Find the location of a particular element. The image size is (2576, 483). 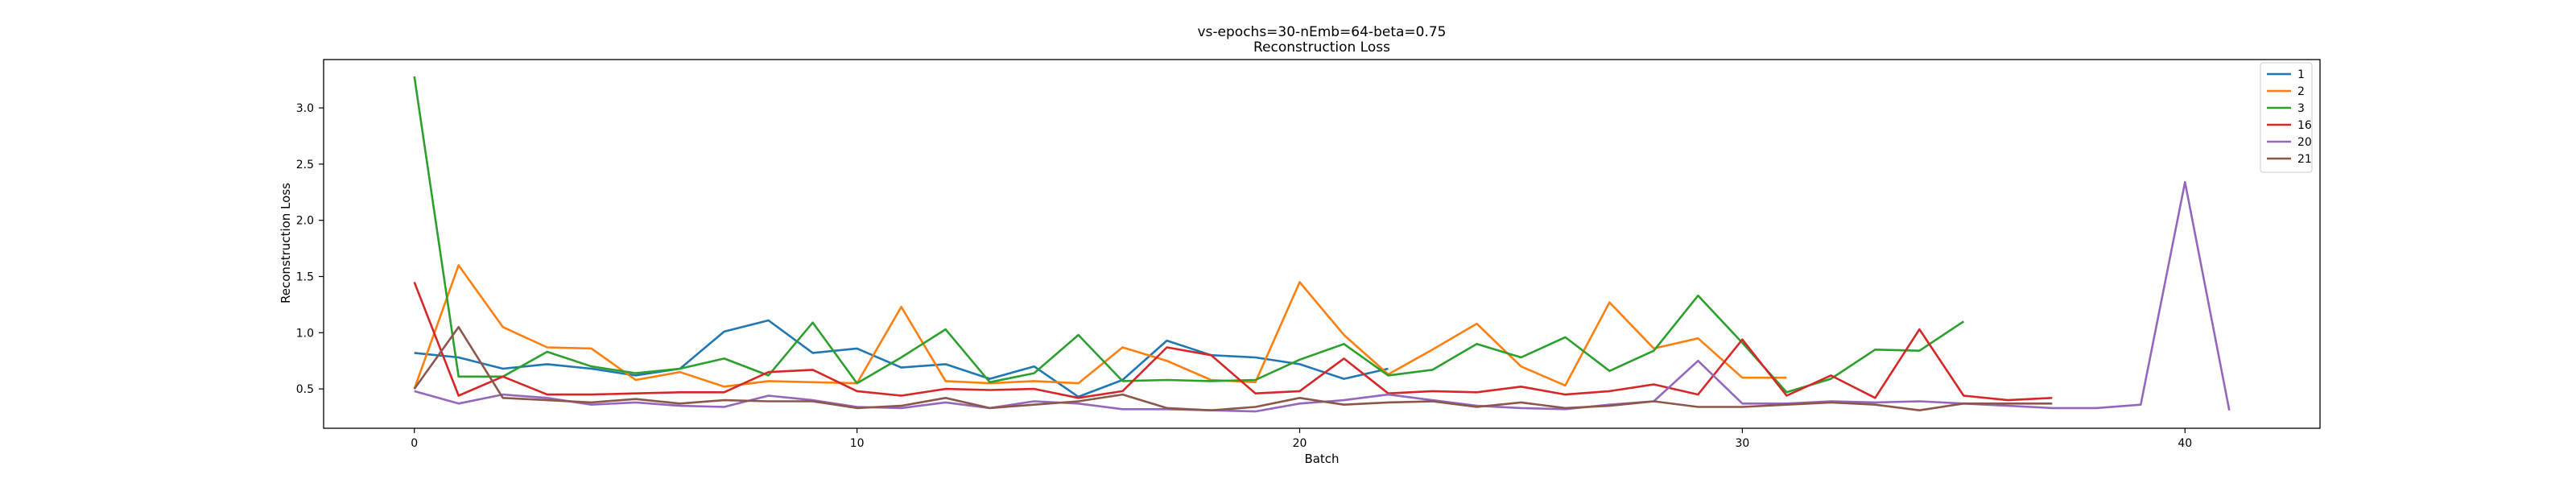

x-tick-label: 20 is located at coordinates (1300, 443).